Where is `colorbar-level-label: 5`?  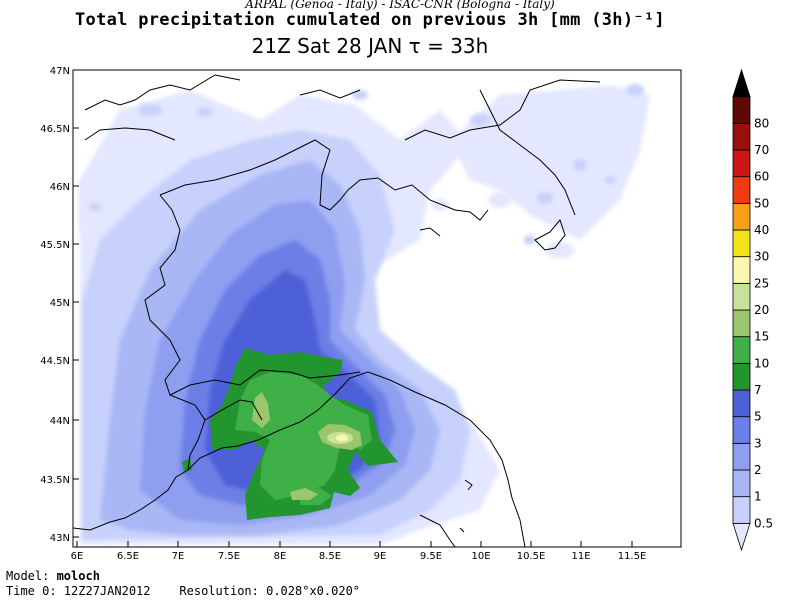 colorbar-level-label: 5 is located at coordinates (758, 417).